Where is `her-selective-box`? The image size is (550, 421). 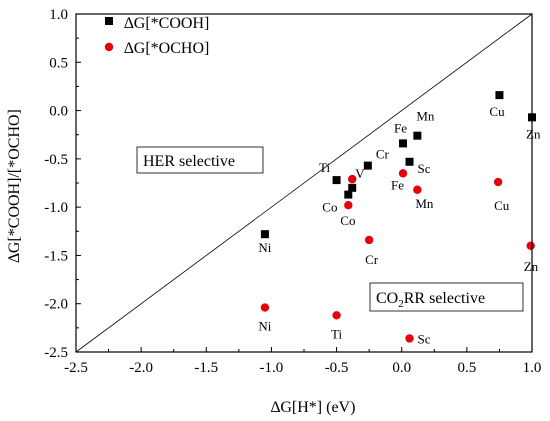 her-selective-box is located at coordinates (200, 160).